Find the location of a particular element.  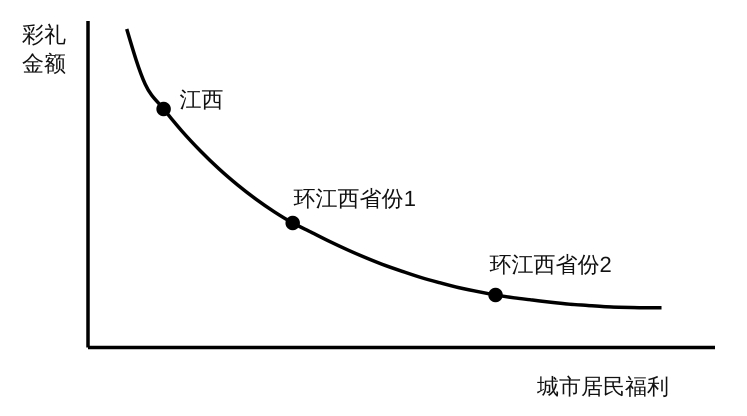

series-label: 环江西省份1 is located at coordinates (355, 198).